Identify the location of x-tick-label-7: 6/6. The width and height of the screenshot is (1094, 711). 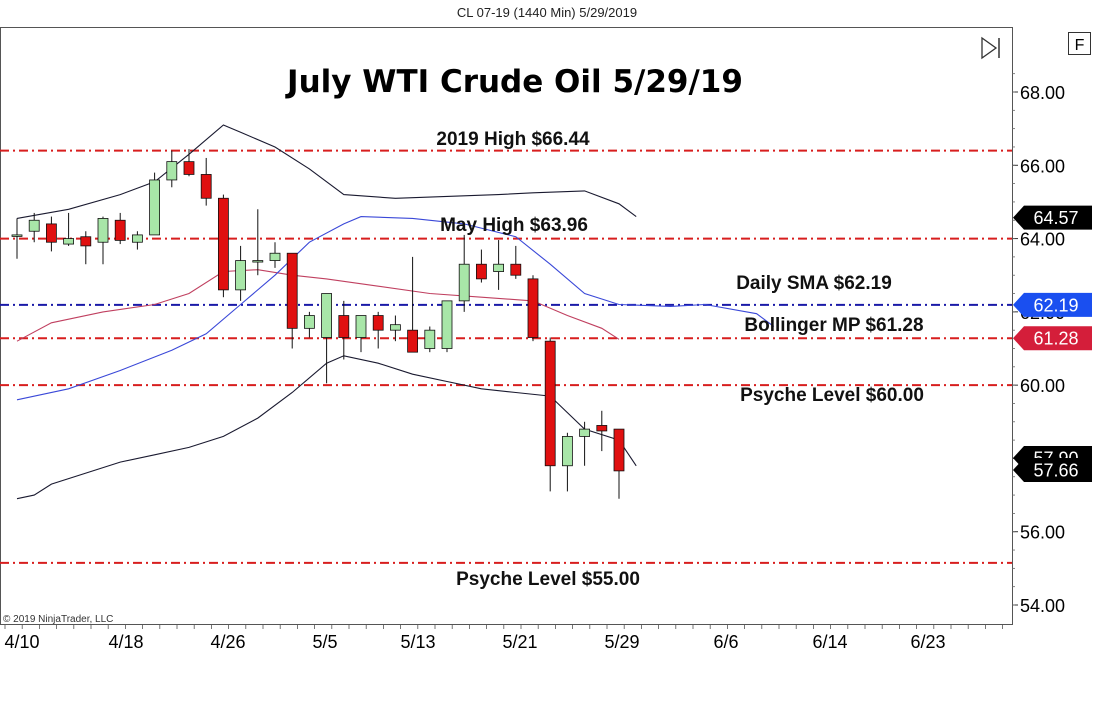
(725, 642).